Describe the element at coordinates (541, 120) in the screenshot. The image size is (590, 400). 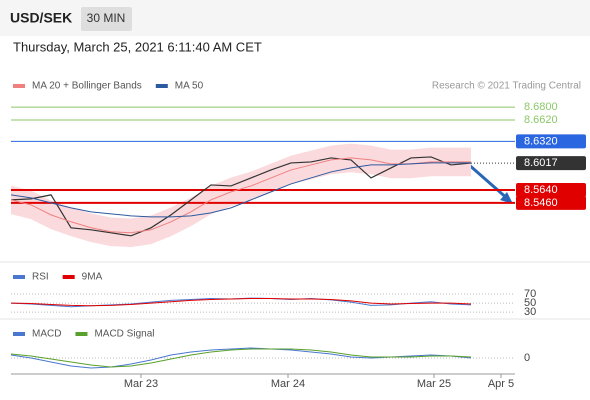
I see `level-label: 8.6620` at that location.